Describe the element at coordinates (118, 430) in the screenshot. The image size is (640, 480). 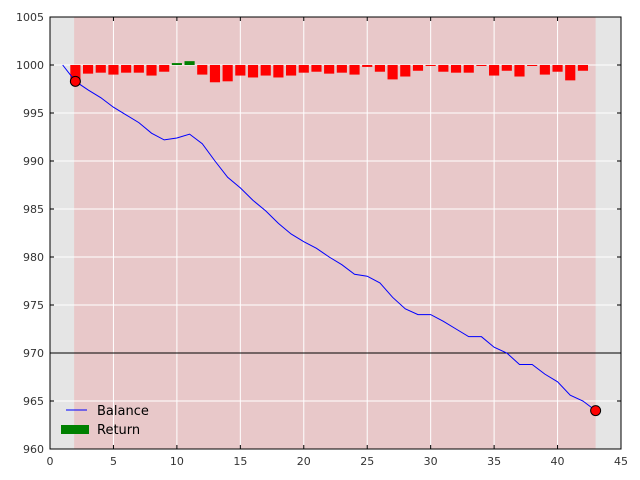
I see `legend-label-return: Return` at that location.